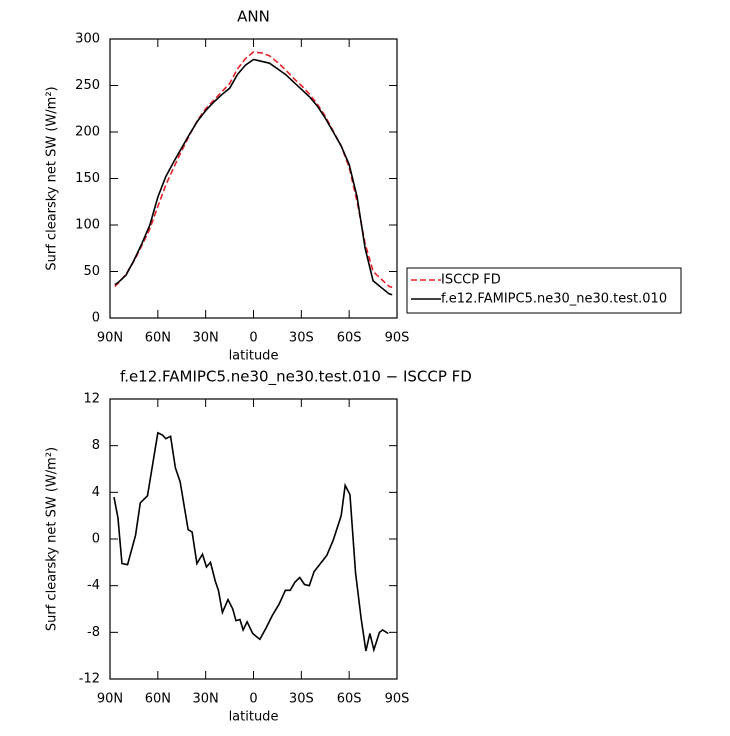 The width and height of the screenshot is (730, 736). What do you see at coordinates (471, 280) in the screenshot?
I see `legend-label: ISCCP FD` at bounding box center [471, 280].